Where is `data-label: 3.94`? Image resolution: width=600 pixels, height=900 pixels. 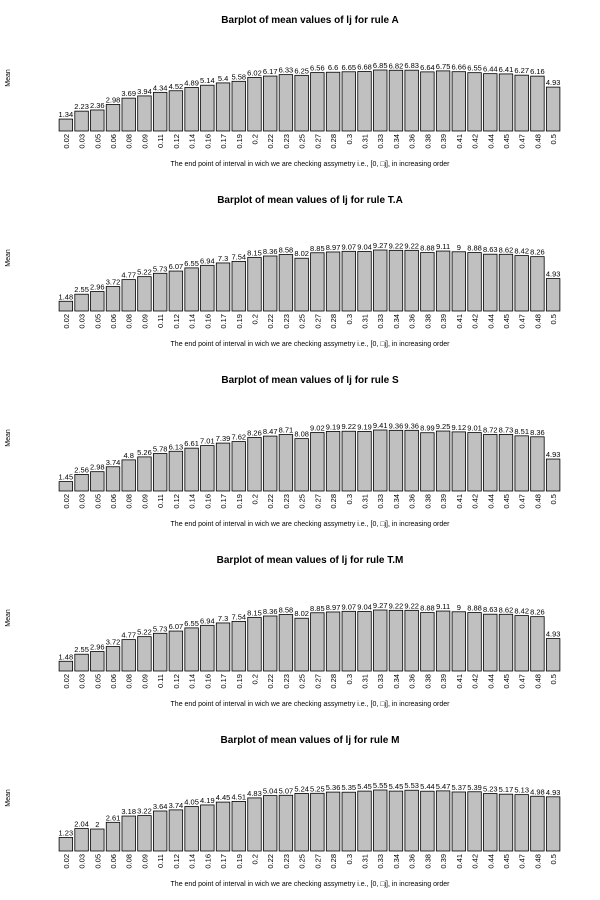 data-label: 3.94 is located at coordinates (144, 91).